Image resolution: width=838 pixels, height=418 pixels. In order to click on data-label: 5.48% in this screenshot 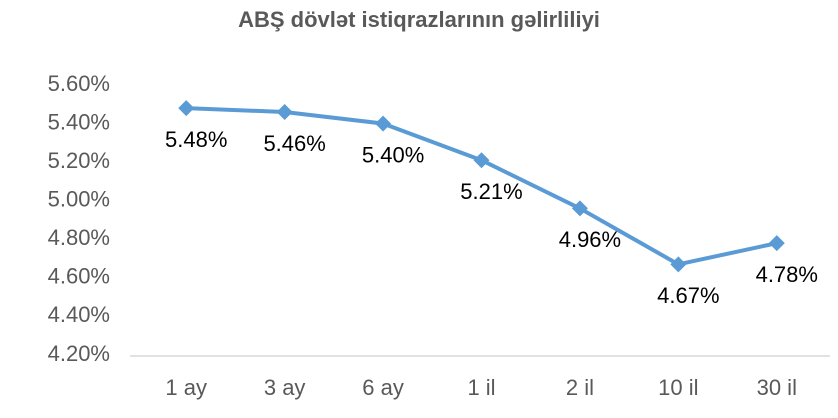, I will do `click(196, 139)`.